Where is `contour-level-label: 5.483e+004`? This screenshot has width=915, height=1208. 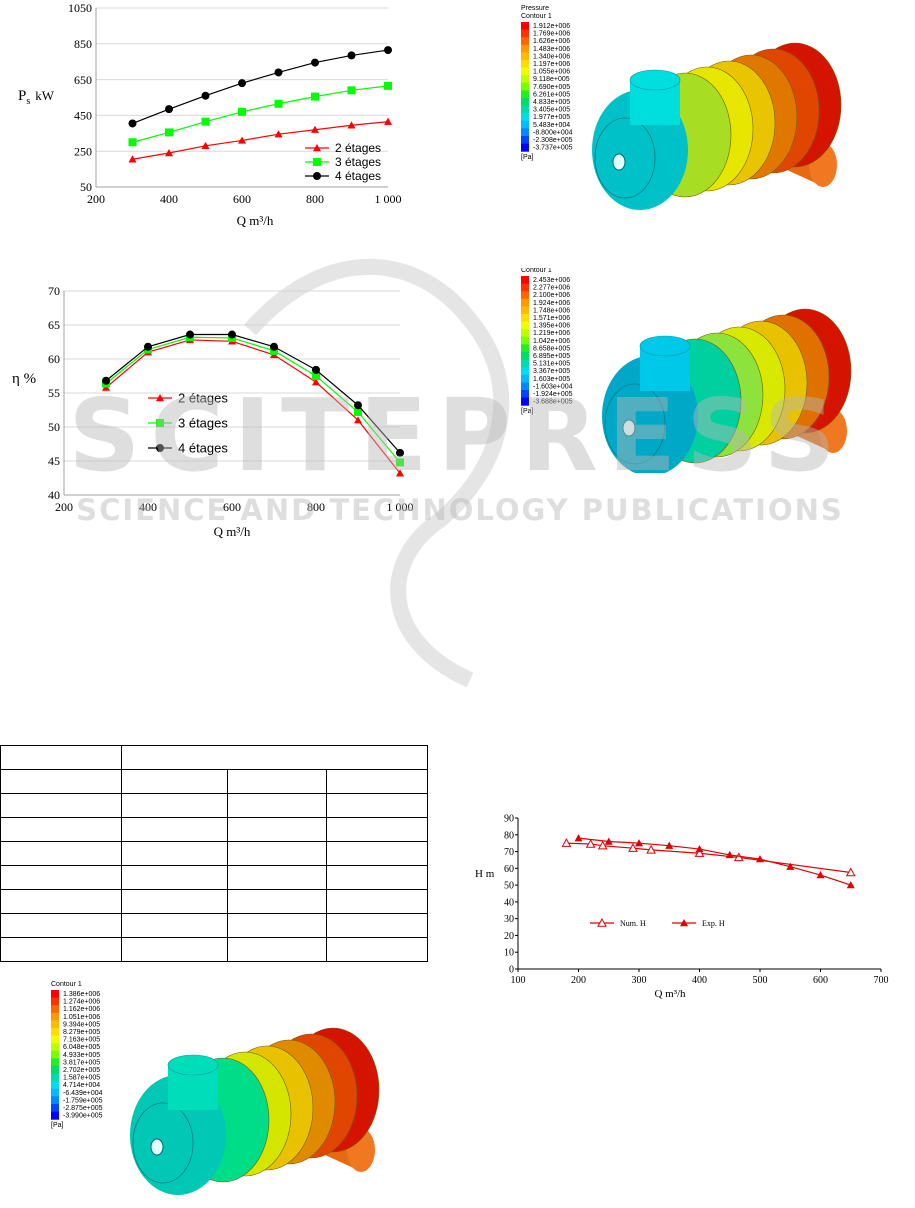 contour-level-label: 5.483e+004 is located at coordinates (551, 125).